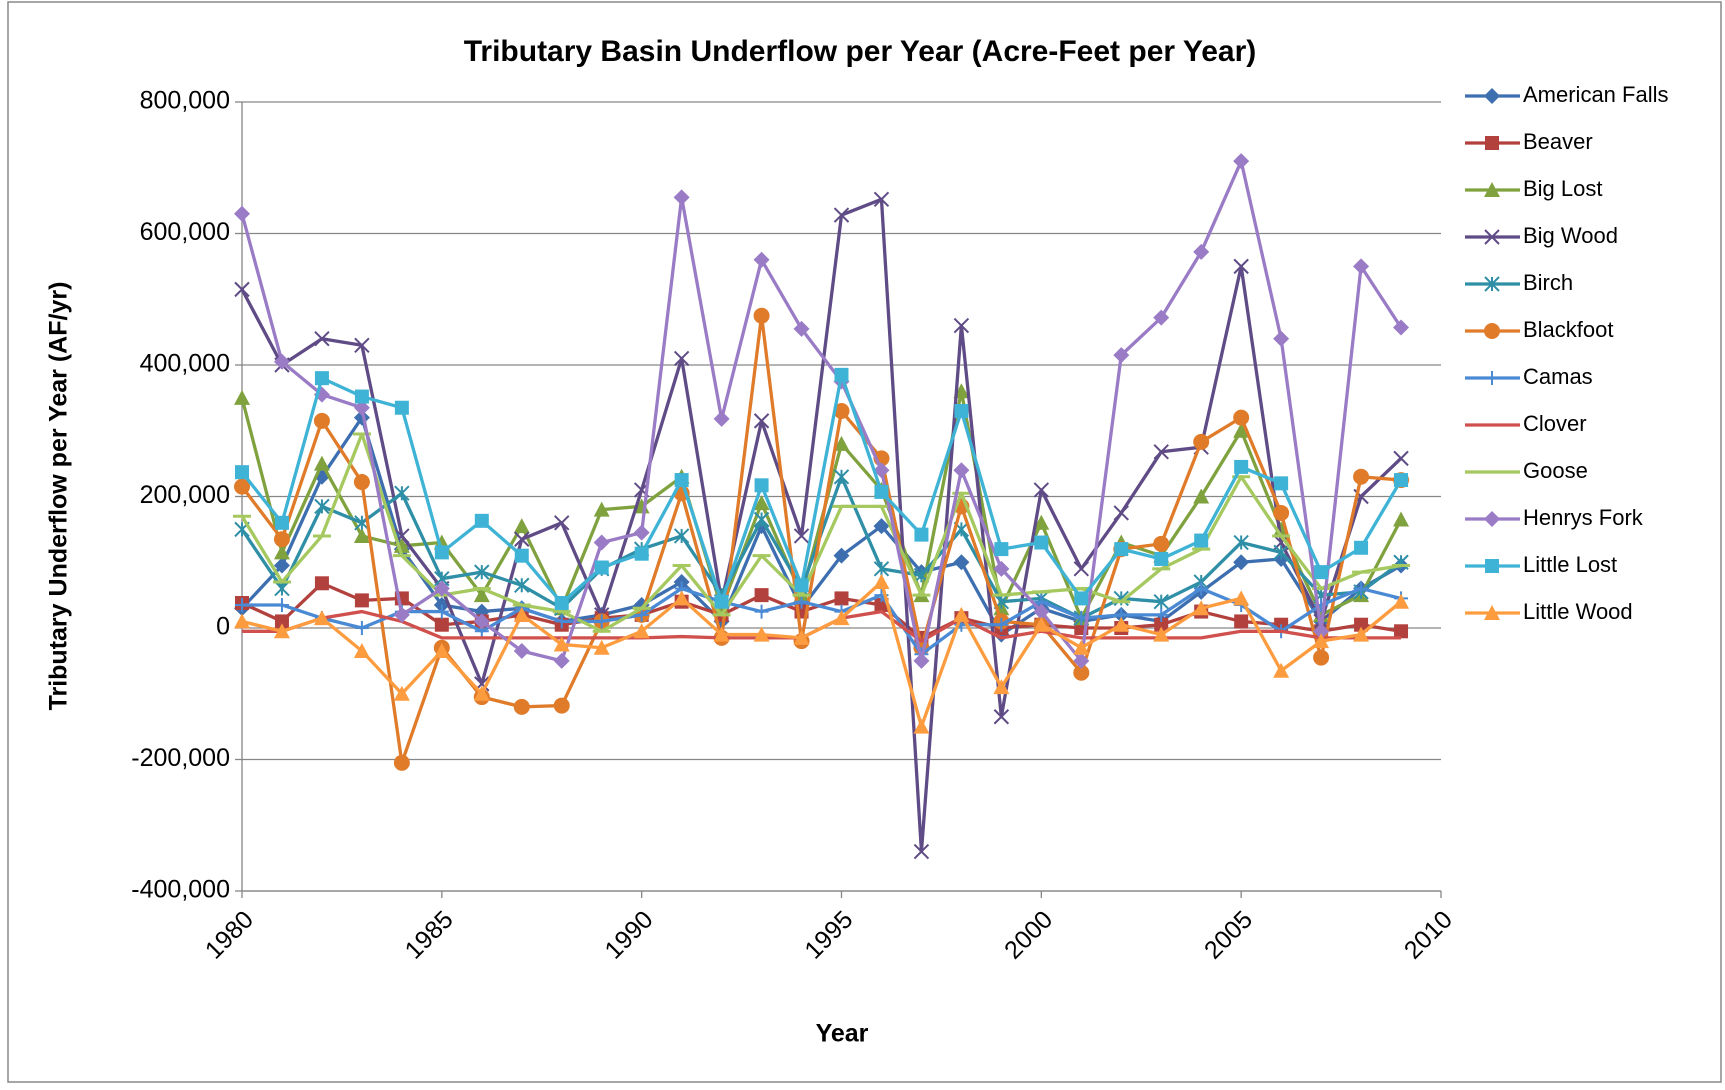 The image size is (1725, 1090). What do you see at coordinates (1570, 564) in the screenshot?
I see `legend-label: Little Lost` at bounding box center [1570, 564].